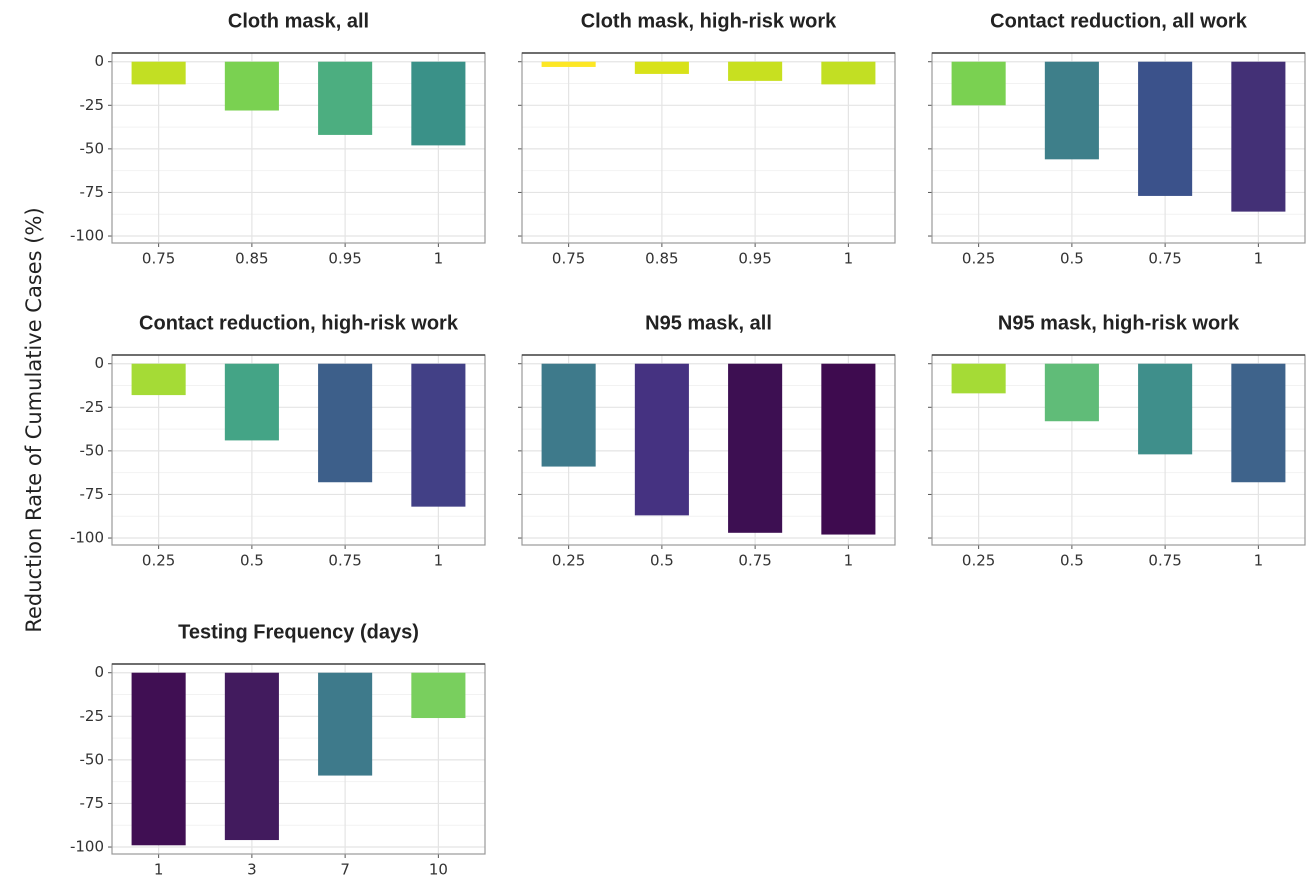 The width and height of the screenshot is (1308, 877). What do you see at coordinates (709, 21) in the screenshot?
I see `chart-title: Cloth mask, high-risk work` at bounding box center [709, 21].